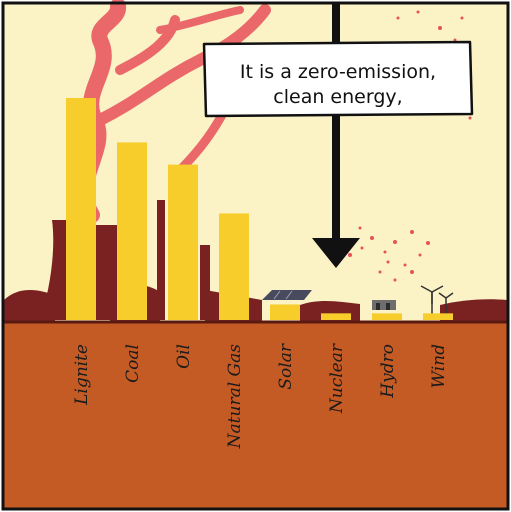 Image resolution: width=511 pixels, height=512 pixels. What do you see at coordinates (234, 266) in the screenshot?
I see `bar-natural-gas` at bounding box center [234, 266].